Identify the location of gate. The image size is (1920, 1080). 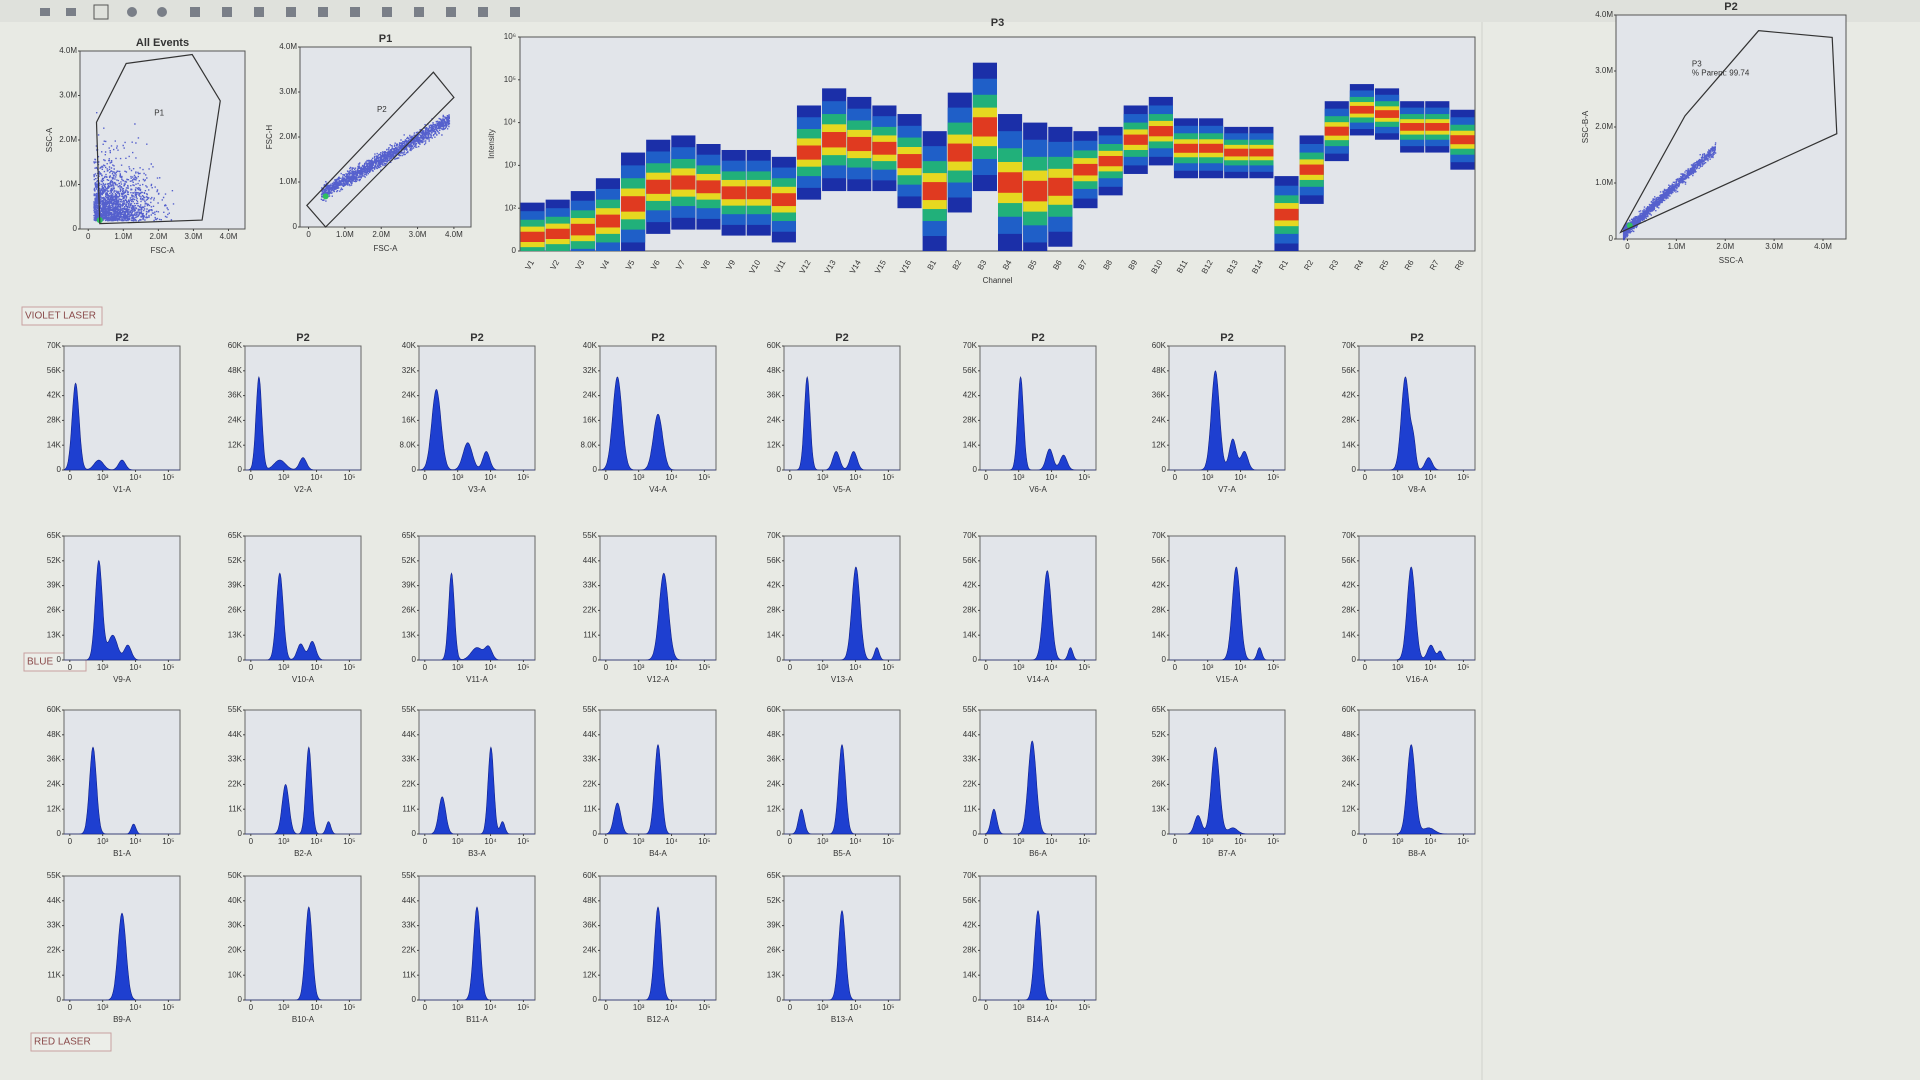
(1728, 132).